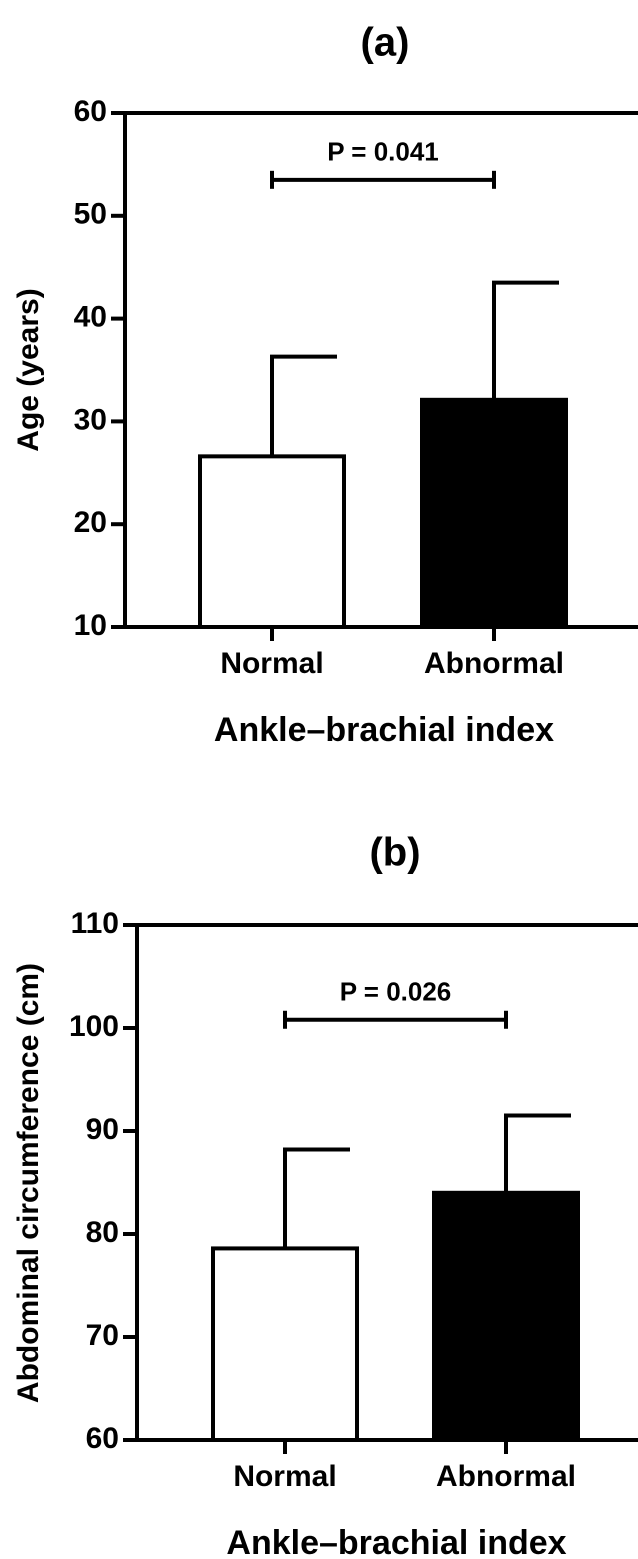 The height and width of the screenshot is (1559, 638). What do you see at coordinates (28, 1183) in the screenshot?
I see `y-axis-label: Abdominal circumference (cm)` at bounding box center [28, 1183].